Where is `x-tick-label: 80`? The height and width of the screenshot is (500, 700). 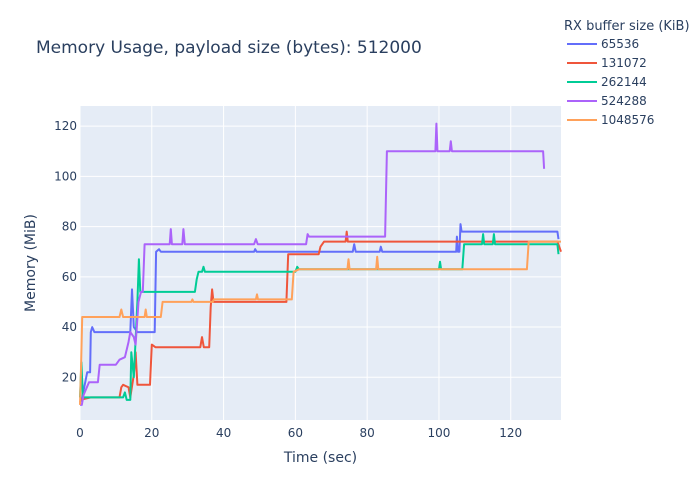
x-tick-label: 80 is located at coordinates (367, 433).